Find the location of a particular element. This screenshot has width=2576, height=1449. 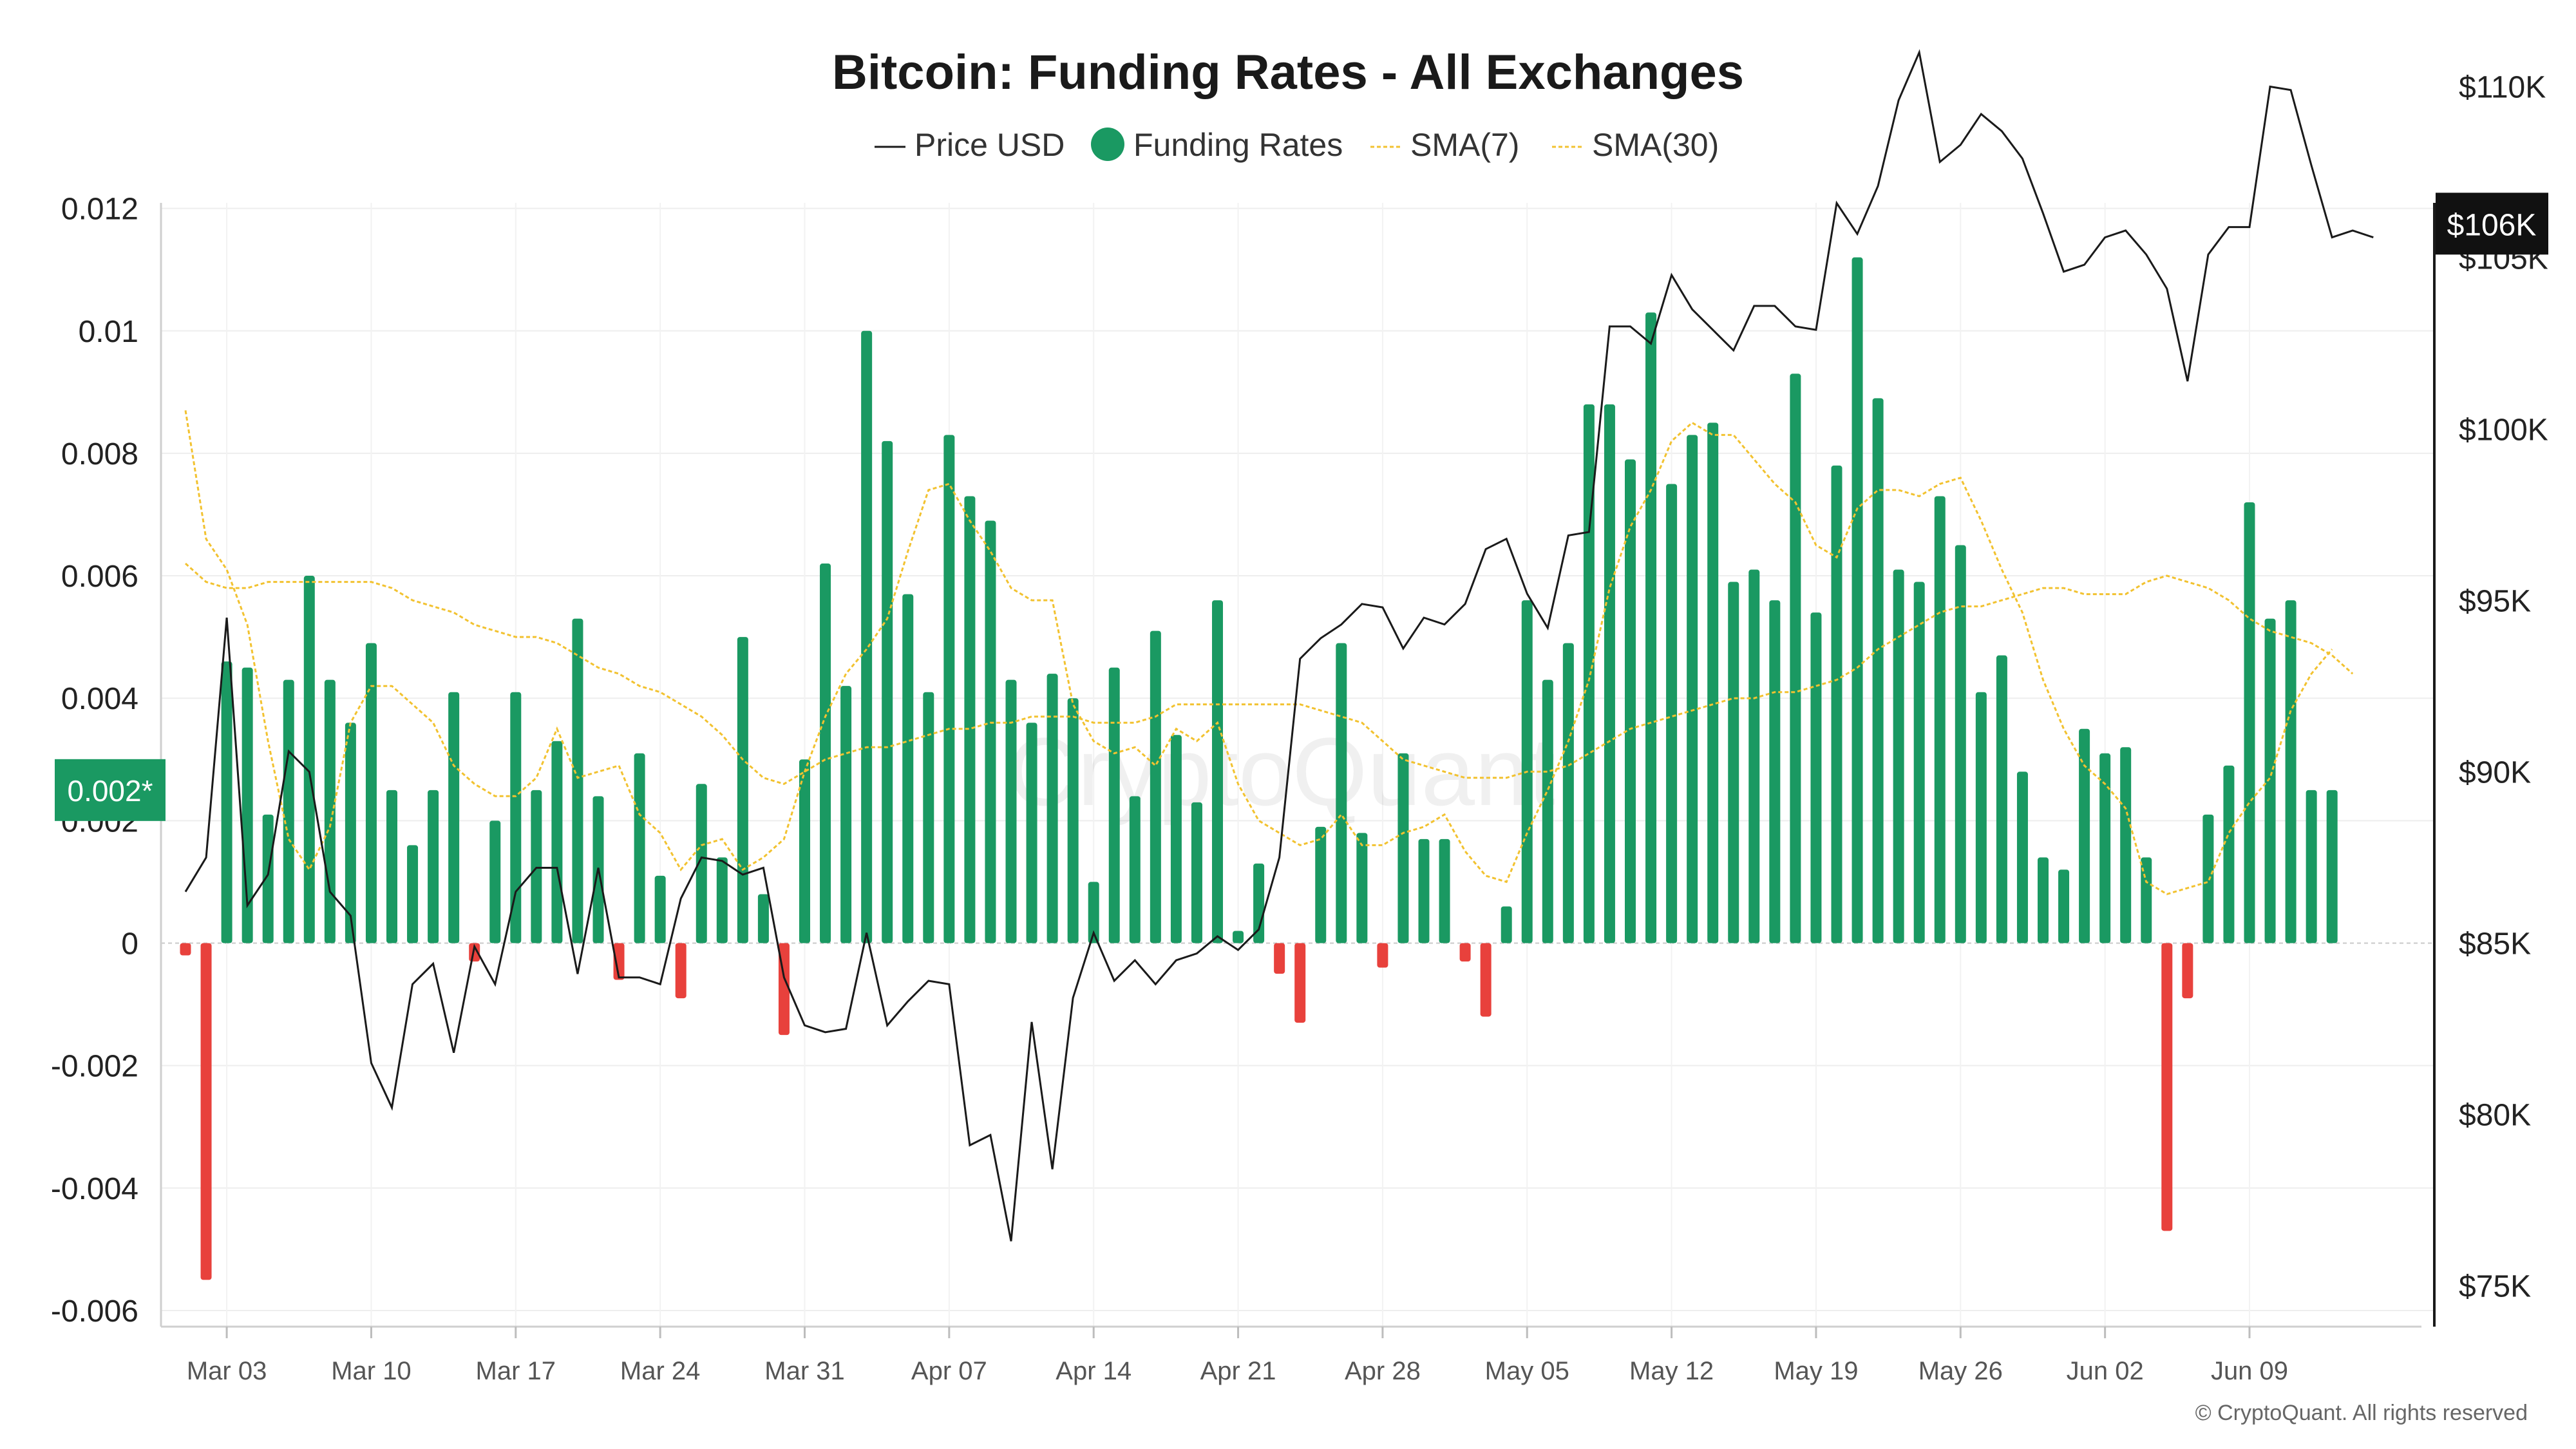

current-funding-badge is located at coordinates (111, 790).